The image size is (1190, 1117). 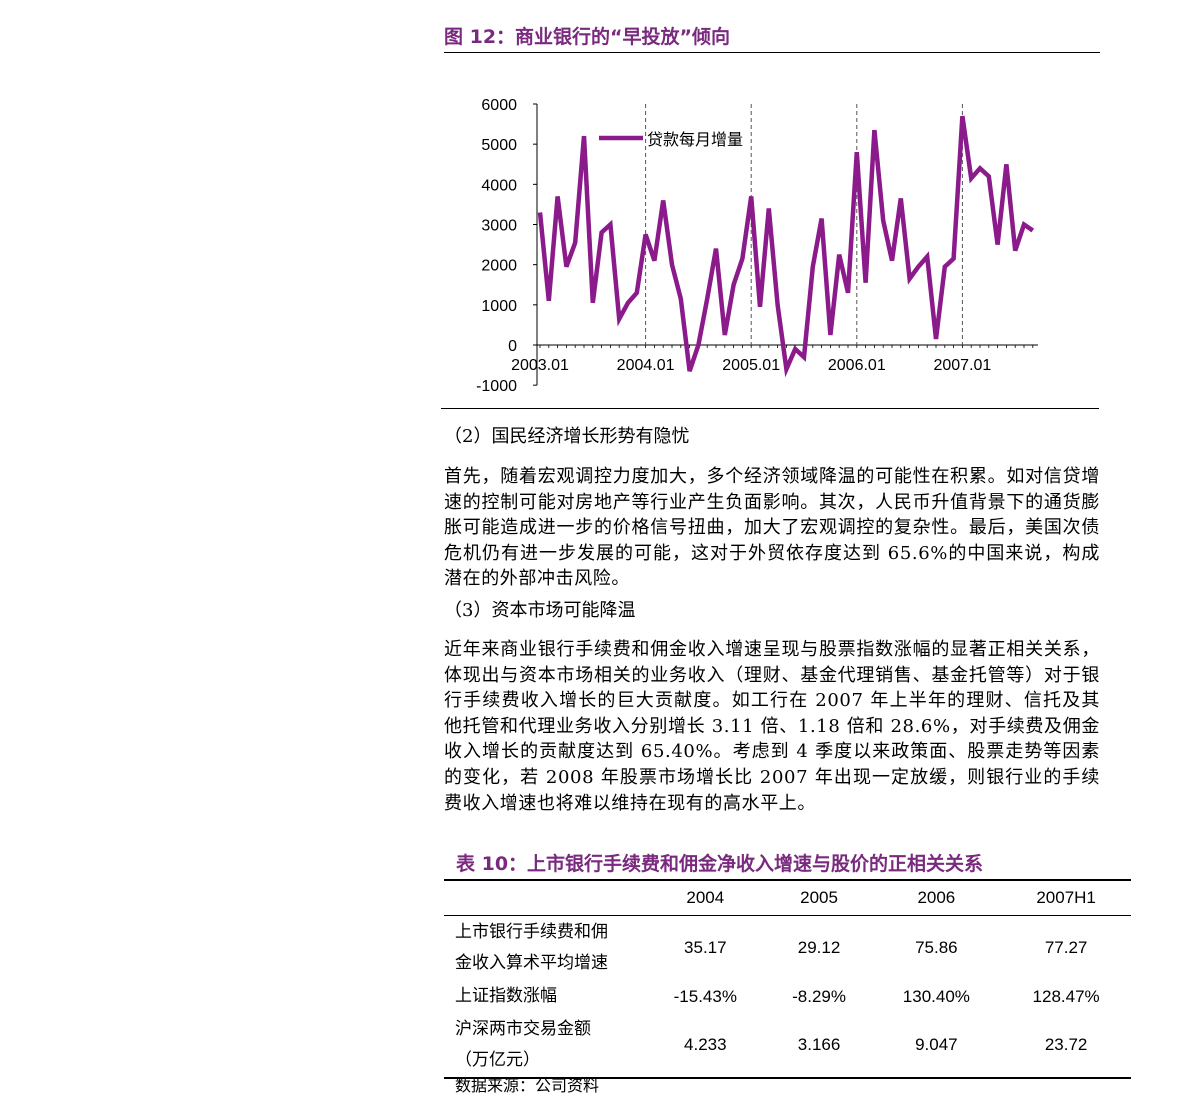 What do you see at coordinates (705, 947) in the screenshot?
I see `table-cell: 35.17` at bounding box center [705, 947].